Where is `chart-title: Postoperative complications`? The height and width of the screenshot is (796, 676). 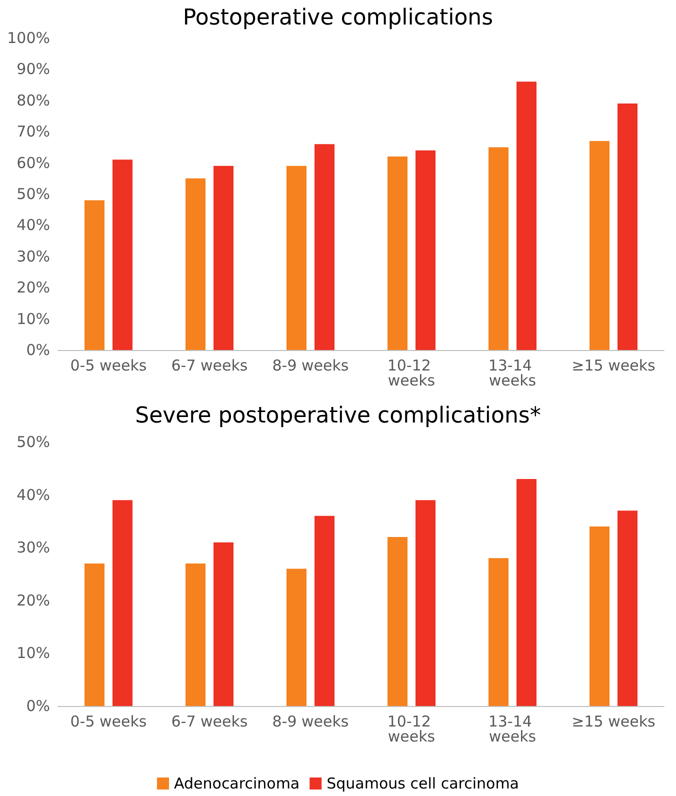
chart-title: Postoperative complications is located at coordinates (338, 18).